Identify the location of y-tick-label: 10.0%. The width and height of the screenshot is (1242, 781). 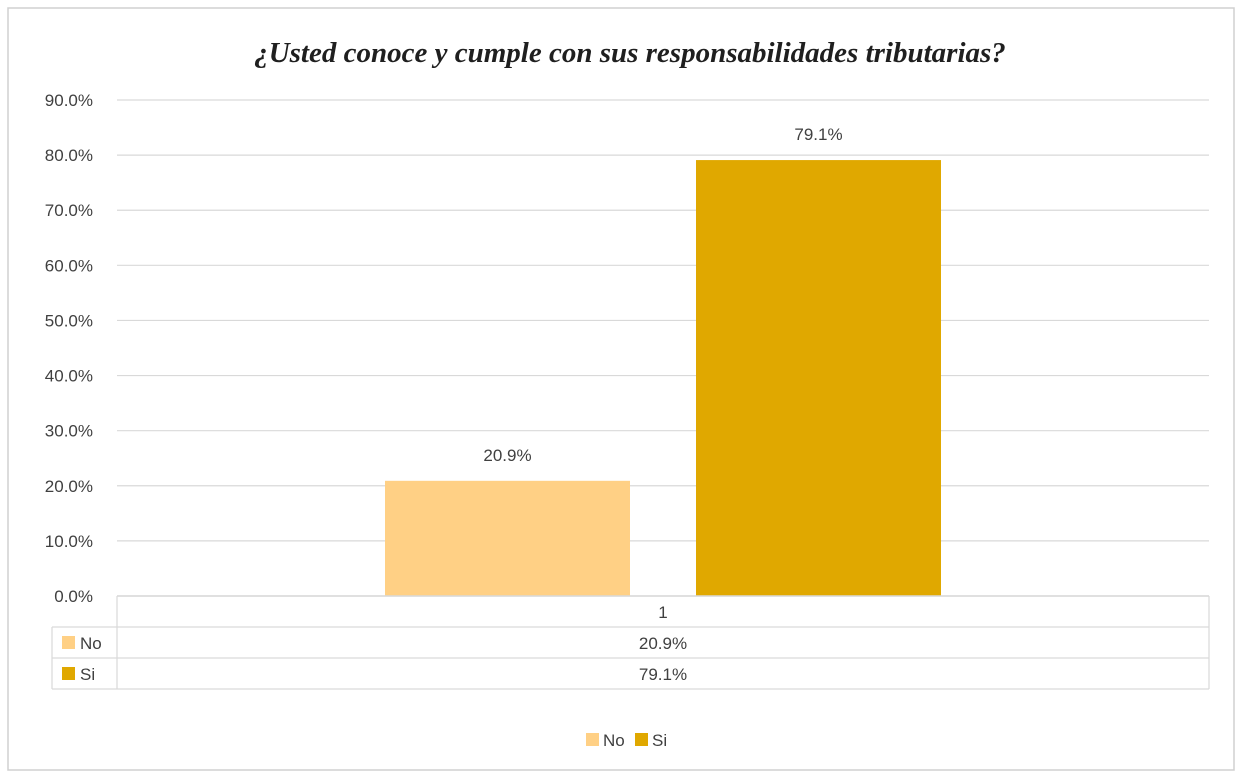
(69, 541).